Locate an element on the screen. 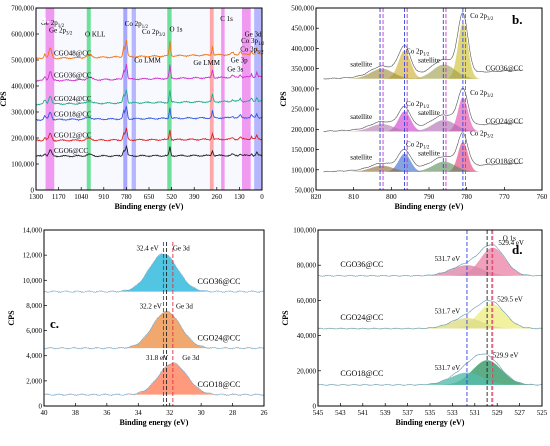  panel-c-xtick-label: 34 is located at coordinates (139, 413).